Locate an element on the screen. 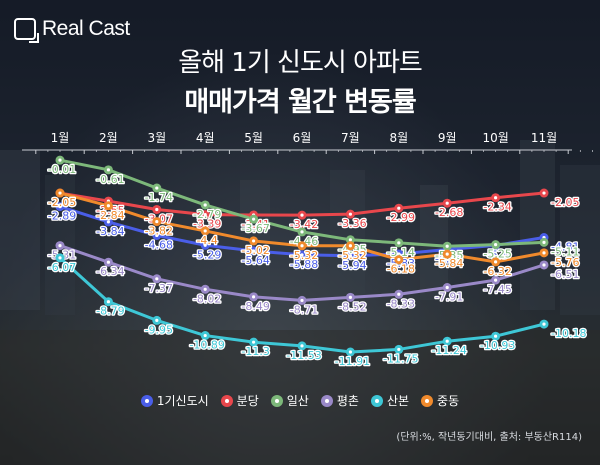  data-label: -3.41 is located at coordinates (255, 224).